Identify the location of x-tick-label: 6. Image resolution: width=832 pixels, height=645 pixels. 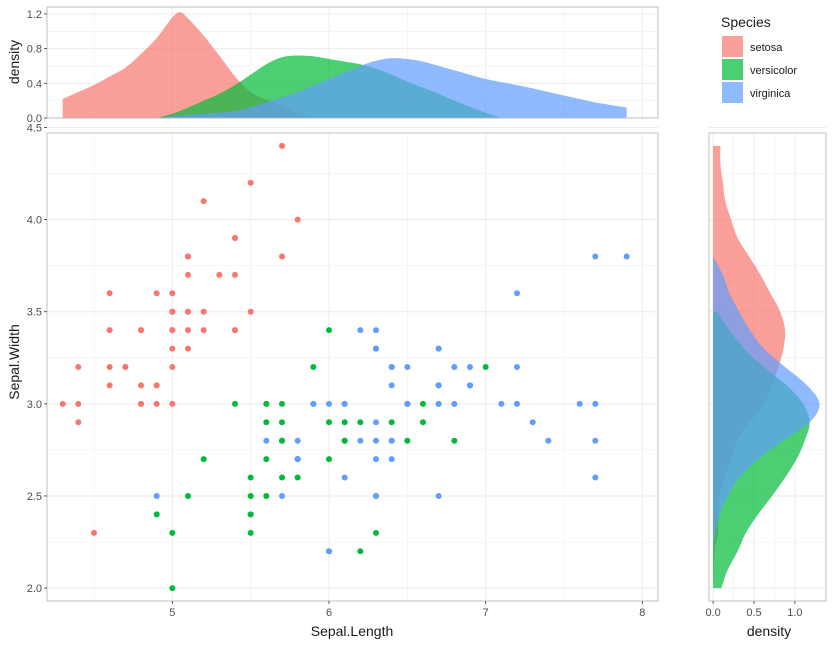
(329, 613).